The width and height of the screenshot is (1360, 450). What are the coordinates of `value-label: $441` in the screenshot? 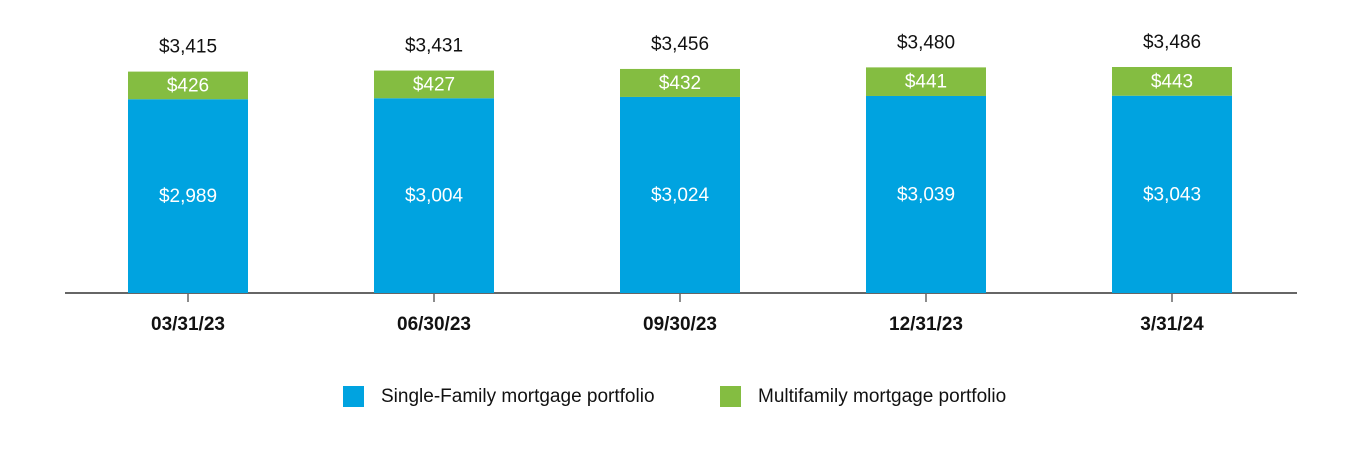 It's located at (926, 82).